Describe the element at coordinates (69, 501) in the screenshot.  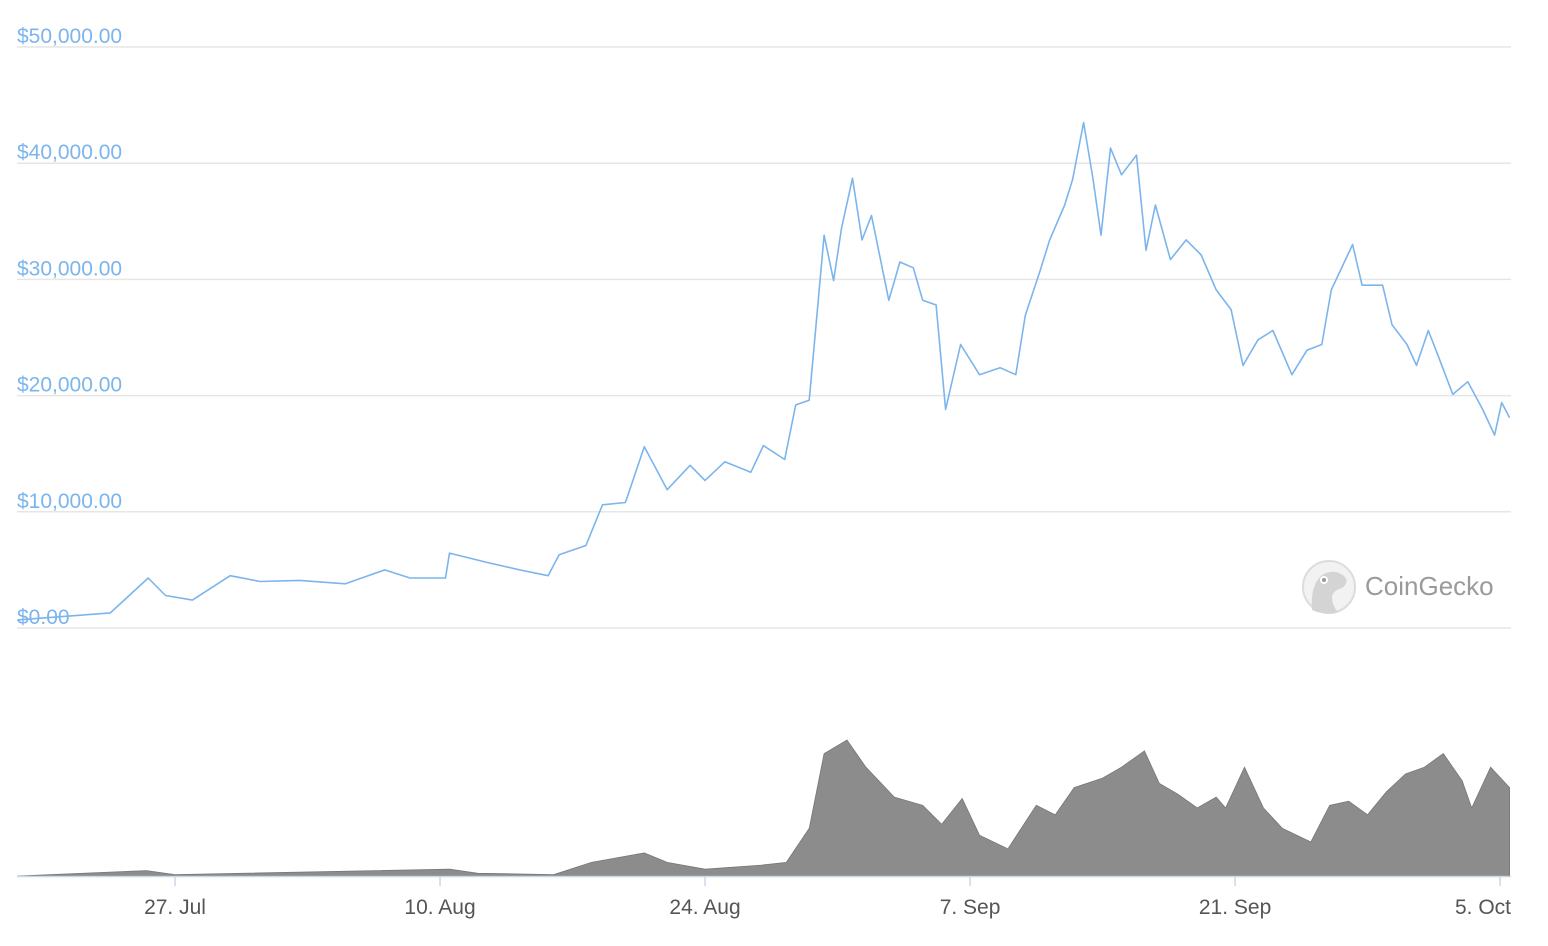
I see `y-tick-label: $10,000.00` at that location.